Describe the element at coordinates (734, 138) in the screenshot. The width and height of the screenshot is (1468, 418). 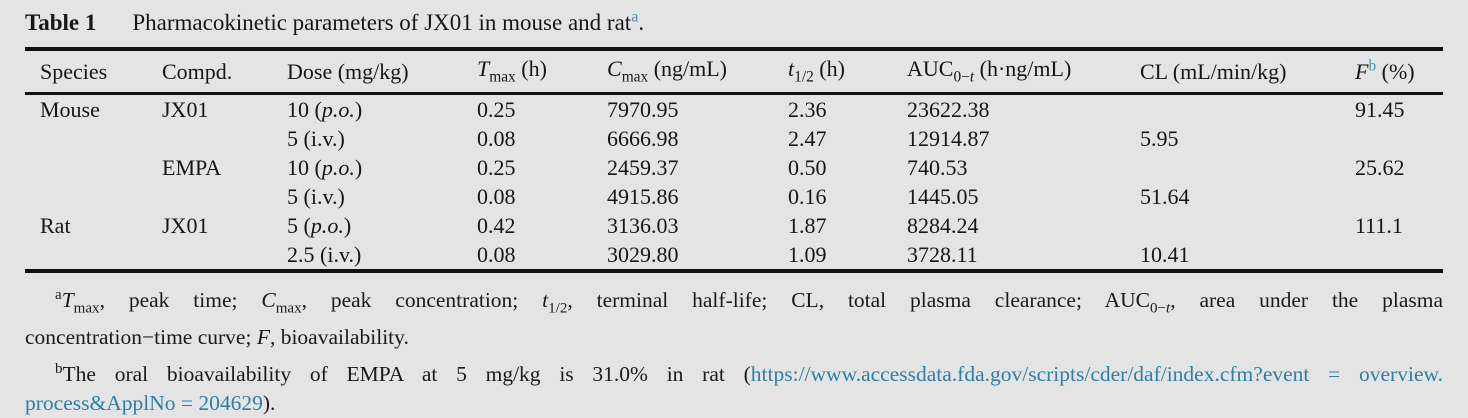
I see `table-row: 5 (i.v.) 0.08 6666.98 2.47 12914.87 5.95` at that location.